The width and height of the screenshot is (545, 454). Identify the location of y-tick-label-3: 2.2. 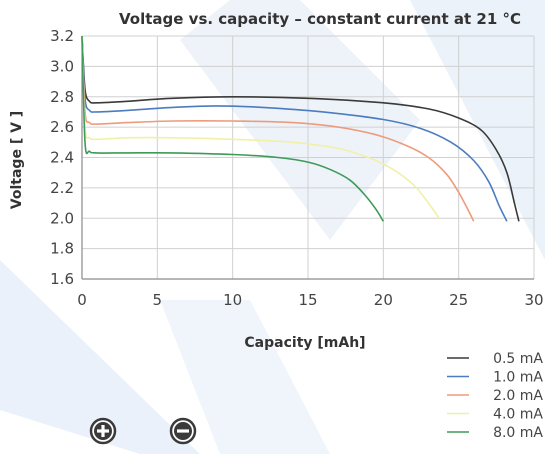
(62, 188).